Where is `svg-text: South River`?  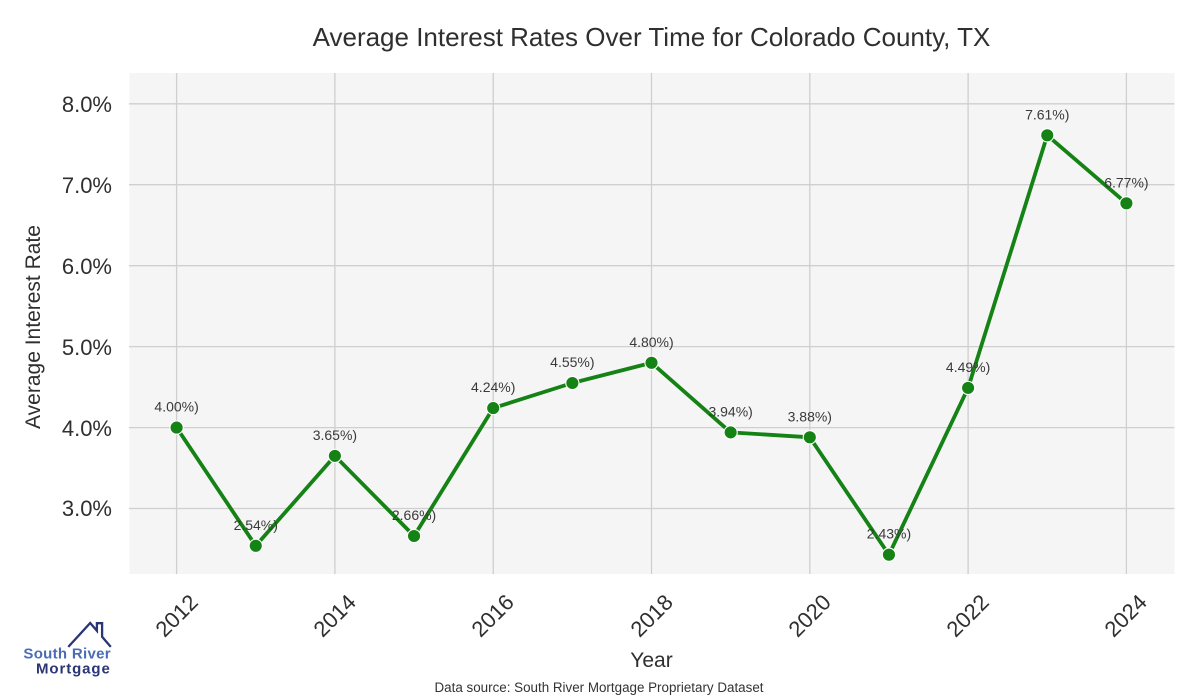 svg-text: South River is located at coordinates (66, 653).